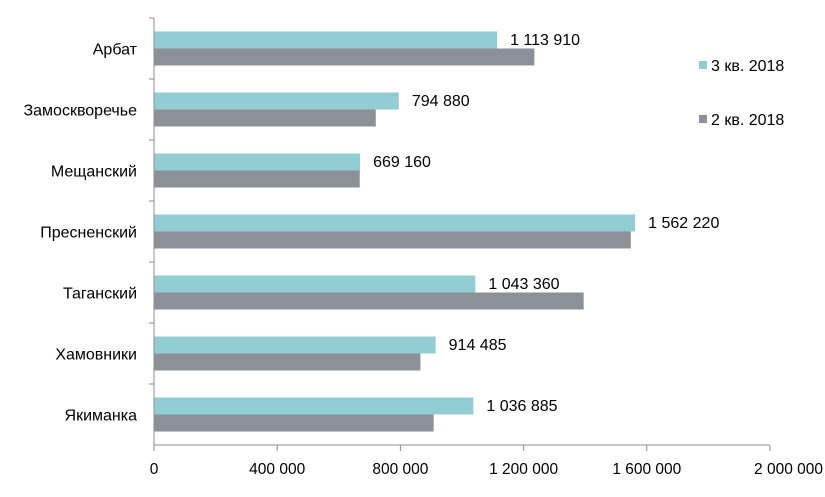 This screenshot has width=825, height=497. Describe the element at coordinates (545, 40) in the screenshot. I see `data-label-series0-cat0: 1 113 910` at that location.